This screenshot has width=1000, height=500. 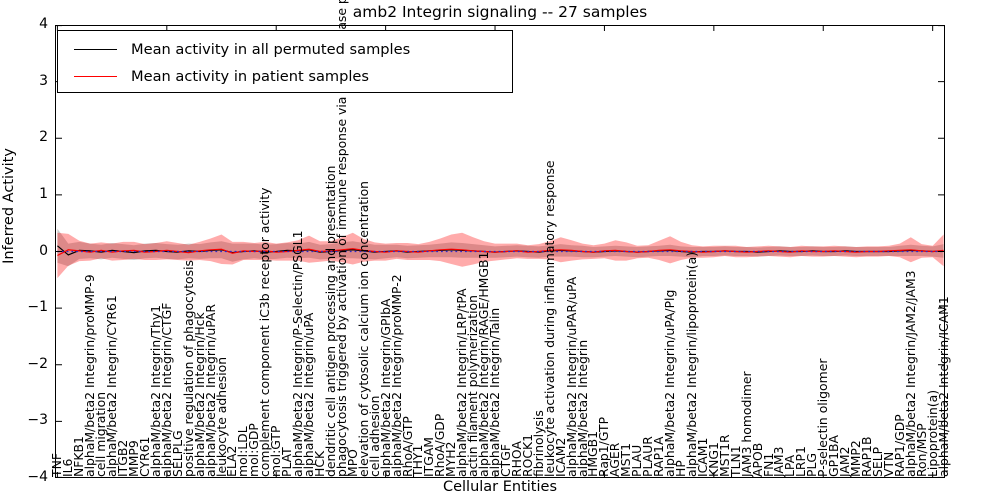 I want to click on y-tick-label: −1, so click(x=37, y=307).